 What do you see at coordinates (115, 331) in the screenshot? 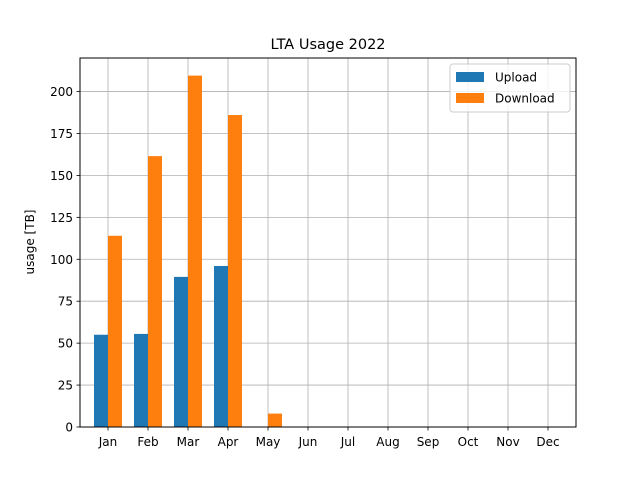
I see `bar-download-jan` at bounding box center [115, 331].